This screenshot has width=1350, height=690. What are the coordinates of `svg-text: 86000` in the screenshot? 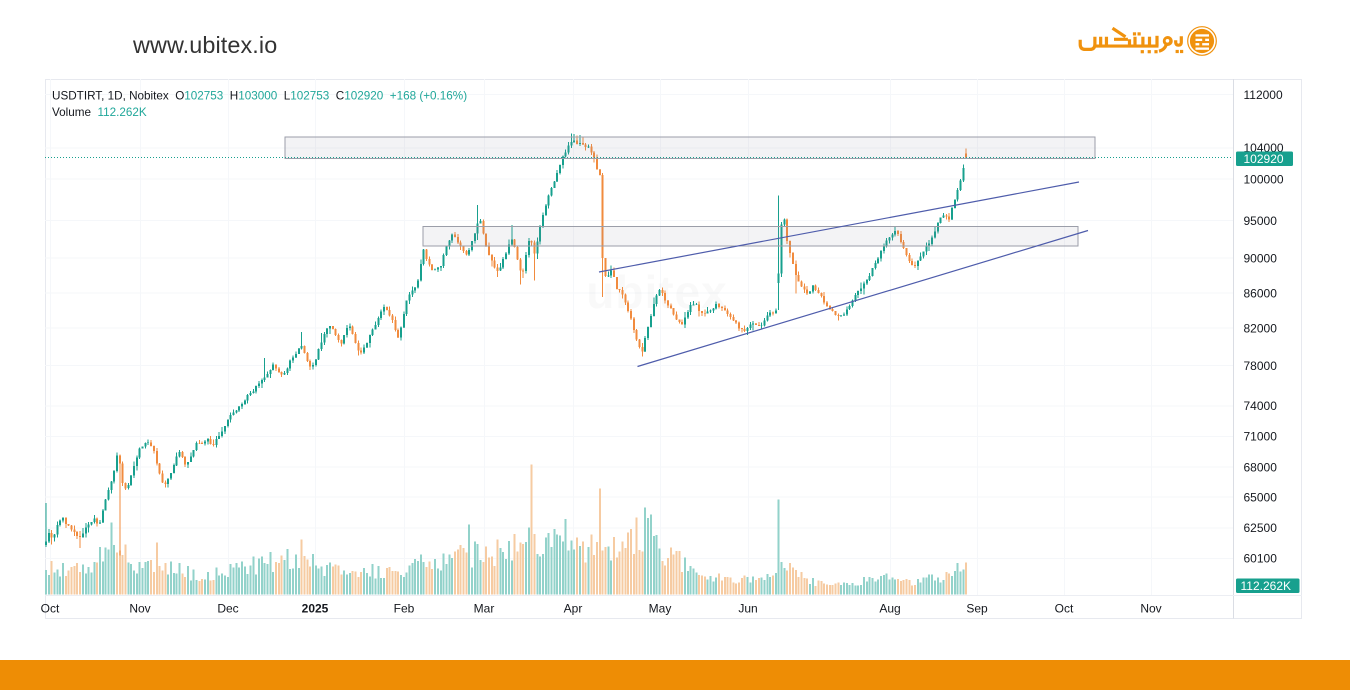 It's located at (1261, 293).